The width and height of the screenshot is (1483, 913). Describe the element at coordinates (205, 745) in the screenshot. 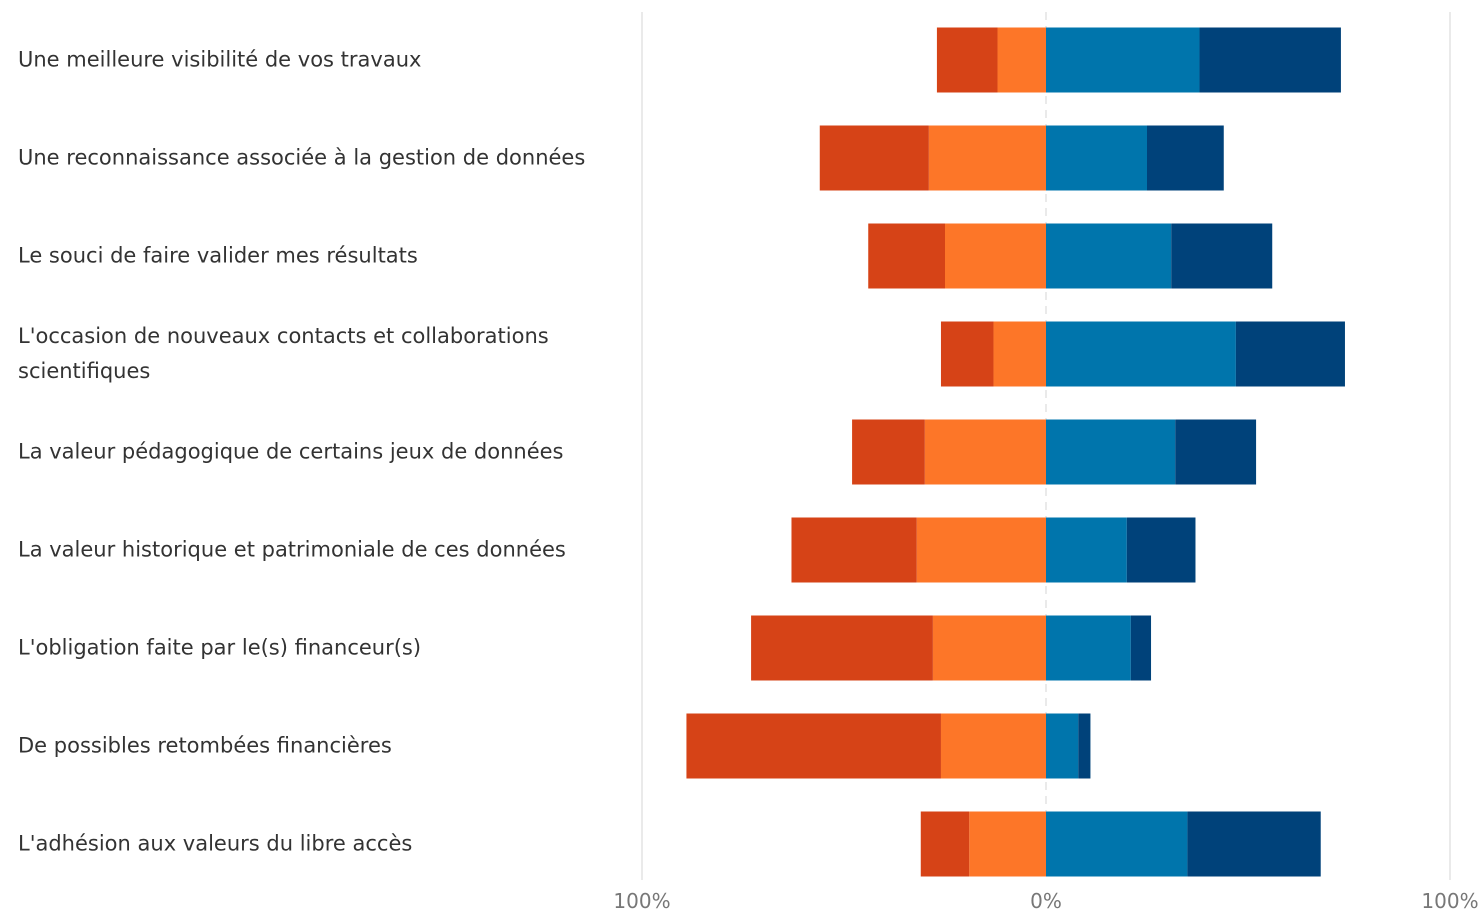

I see `category-label: De possibles retombées financières` at that location.